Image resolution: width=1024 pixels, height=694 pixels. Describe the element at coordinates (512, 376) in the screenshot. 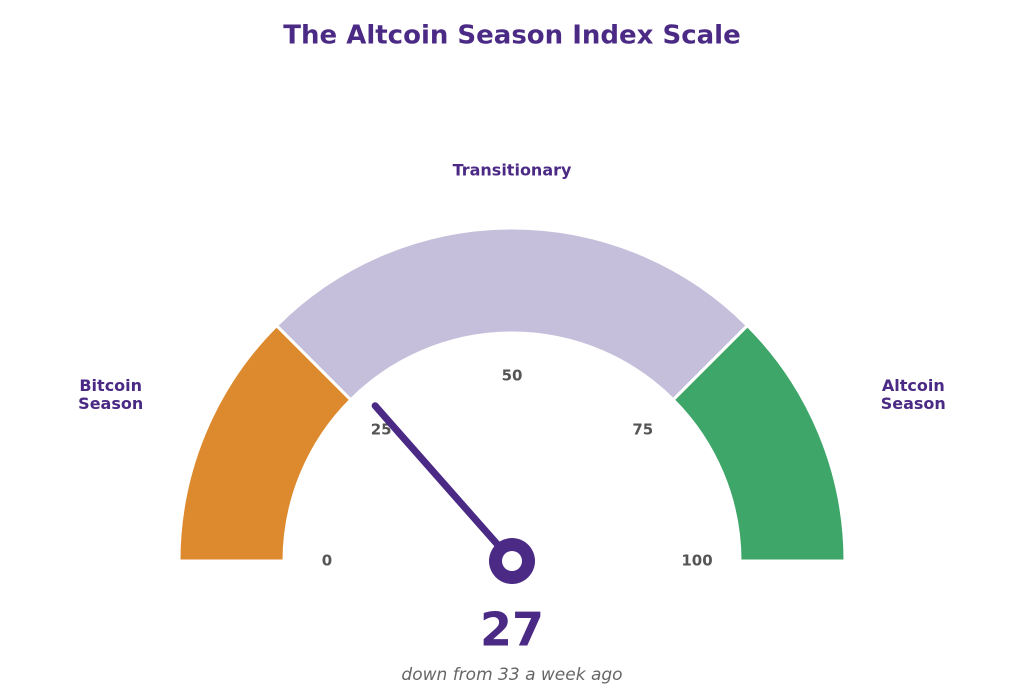

I see `tick-label: 50` at that location.